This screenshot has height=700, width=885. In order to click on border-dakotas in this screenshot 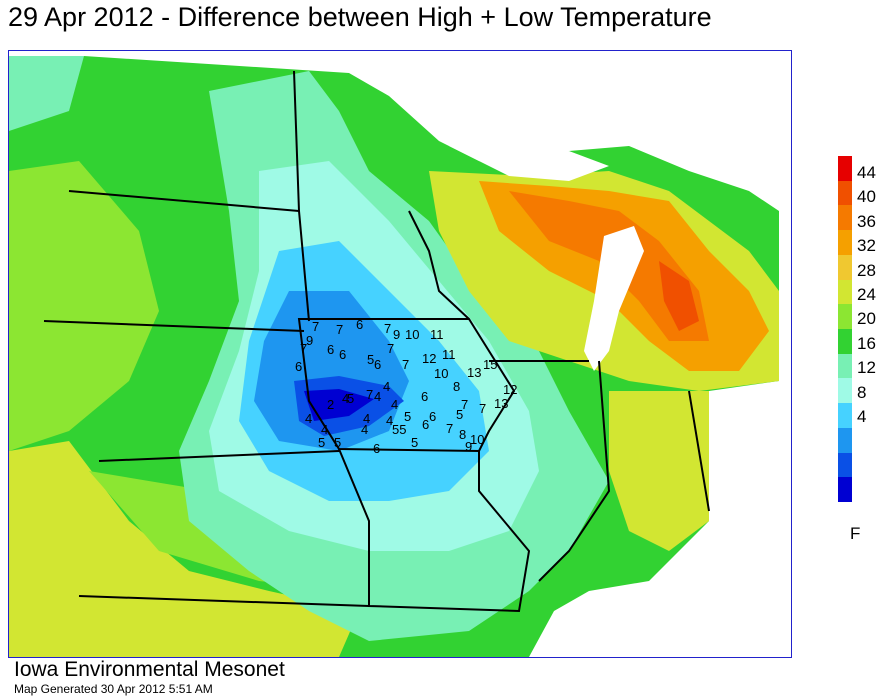, I will do `click(184, 201)`.